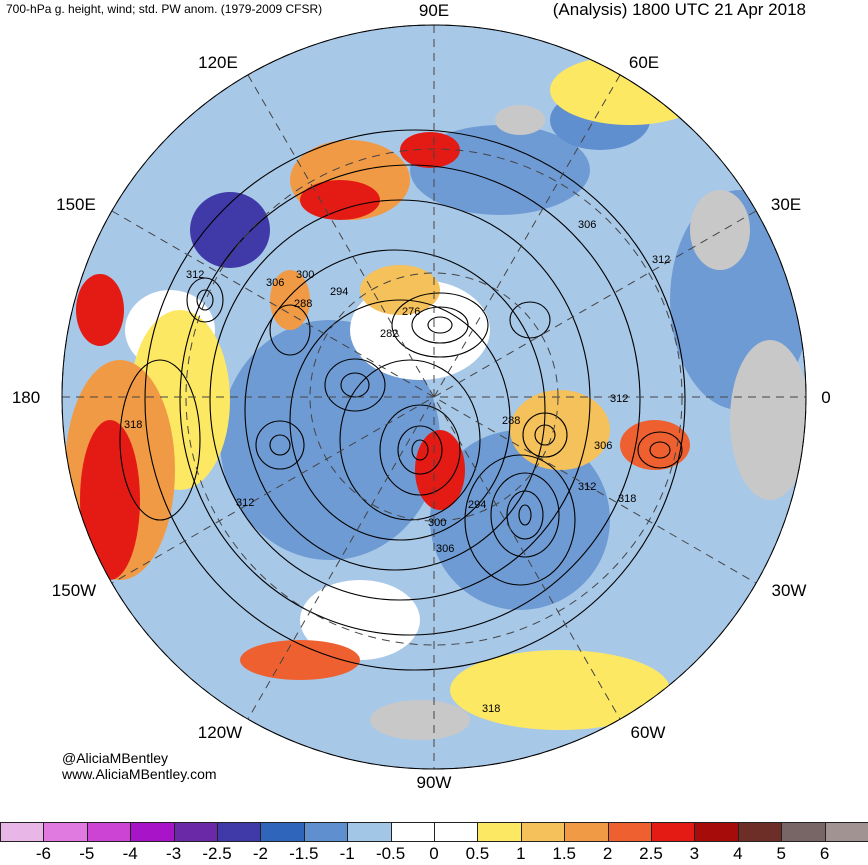  What do you see at coordinates (789, 590) in the screenshot?
I see `lon-label-30w: 30W` at bounding box center [789, 590].